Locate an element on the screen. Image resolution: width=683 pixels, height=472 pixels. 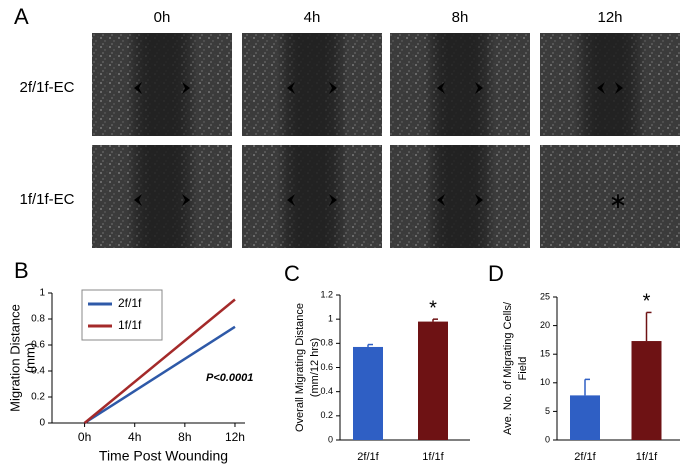
annotation: P<0.0001 is located at coordinates (229, 378).